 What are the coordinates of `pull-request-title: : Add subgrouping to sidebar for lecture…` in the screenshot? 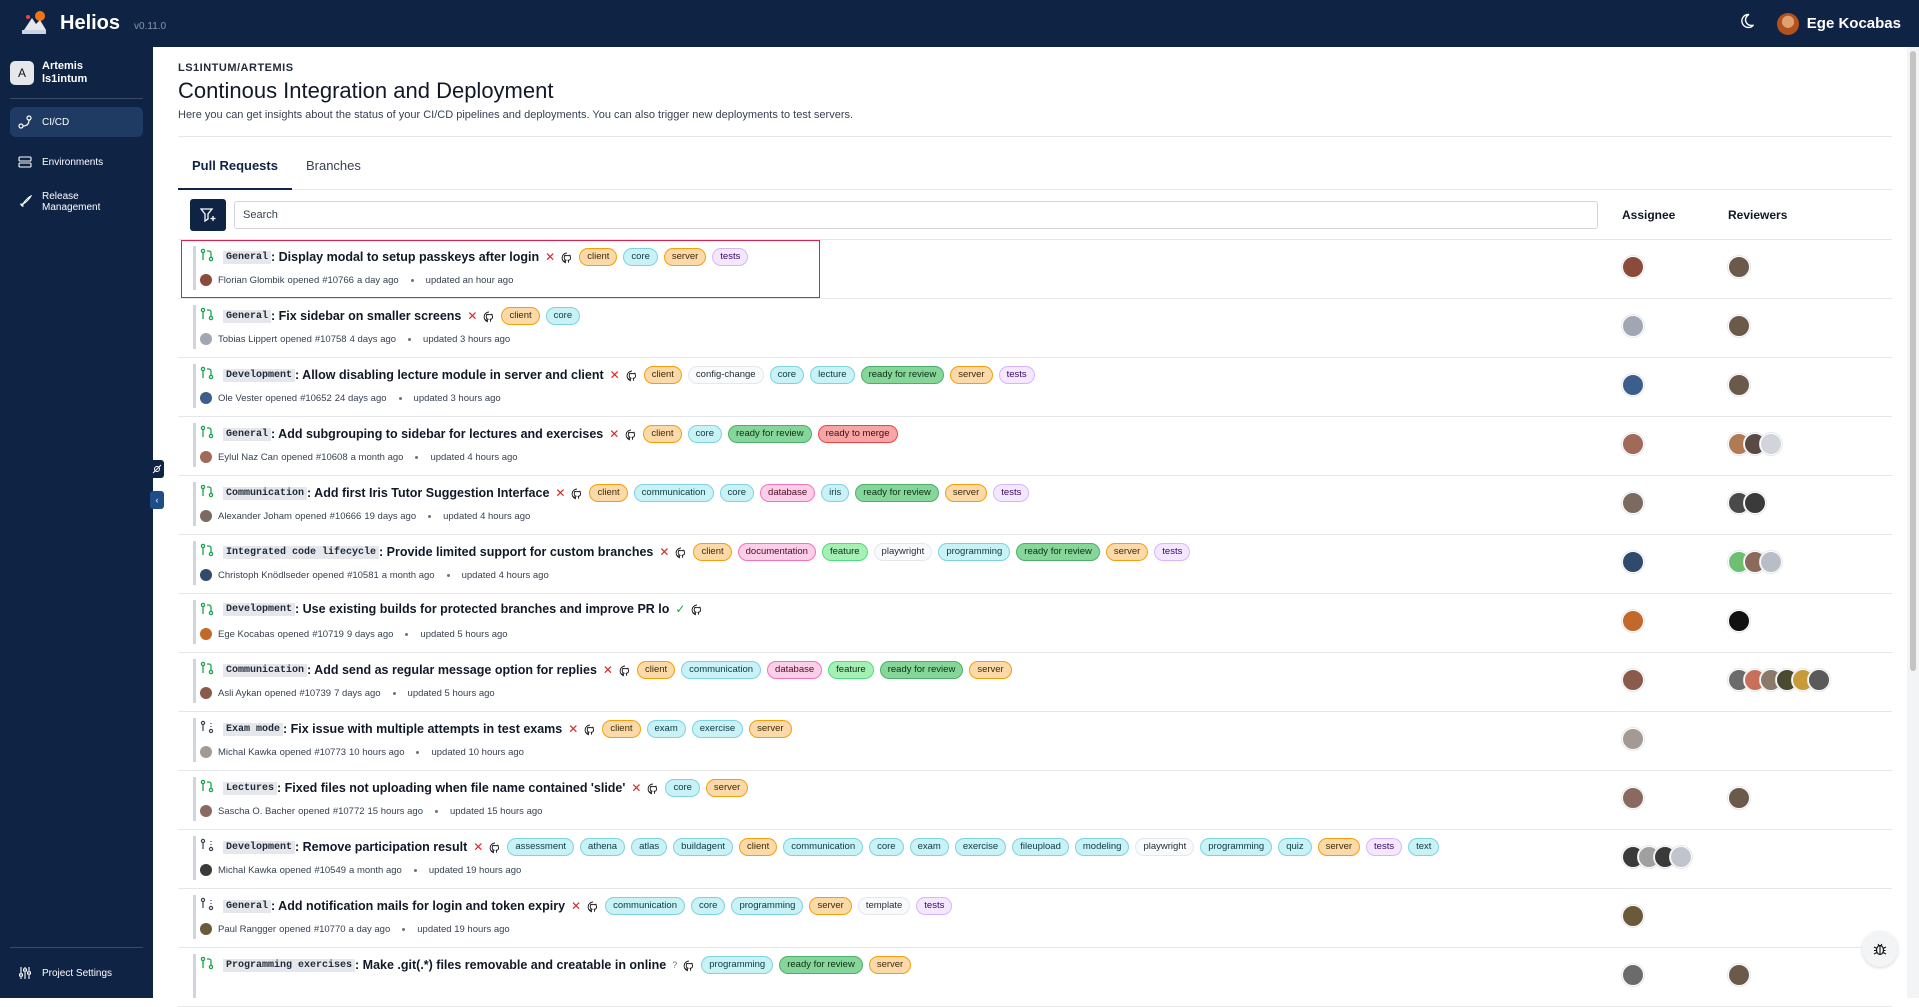 It's located at (437, 434).